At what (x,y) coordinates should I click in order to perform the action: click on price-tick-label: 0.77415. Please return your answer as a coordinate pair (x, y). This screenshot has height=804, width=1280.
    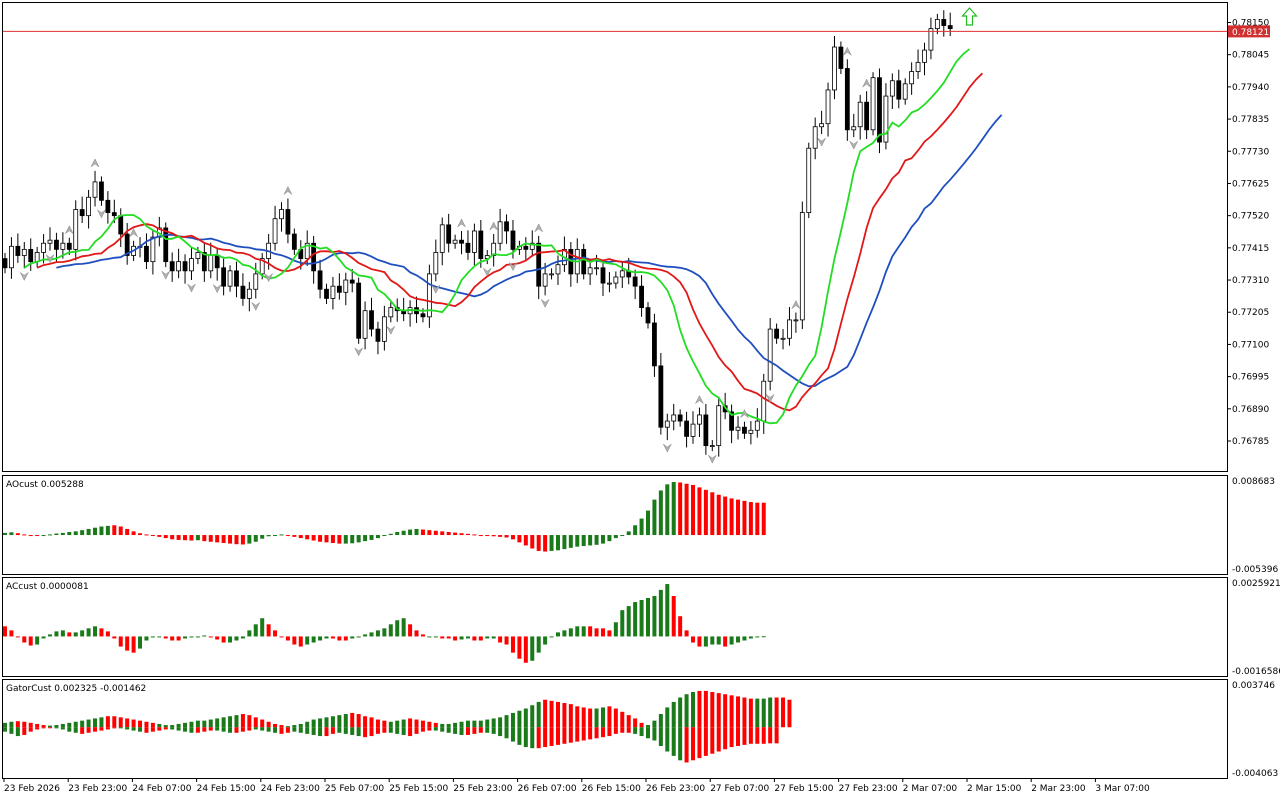
    Looking at the image, I should click on (1250, 249).